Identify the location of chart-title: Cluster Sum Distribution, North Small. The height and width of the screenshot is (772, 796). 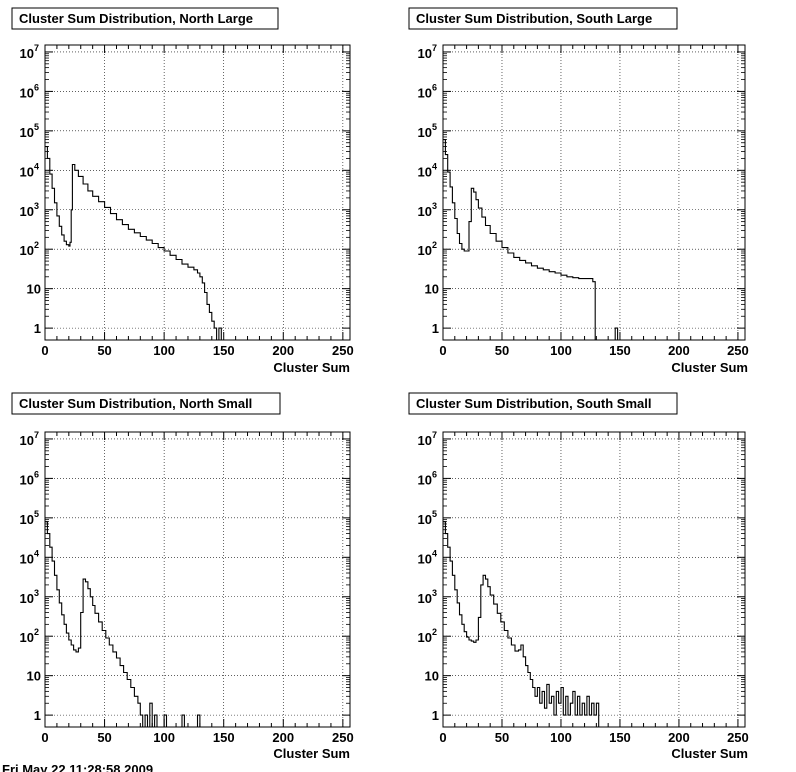
(135, 403).